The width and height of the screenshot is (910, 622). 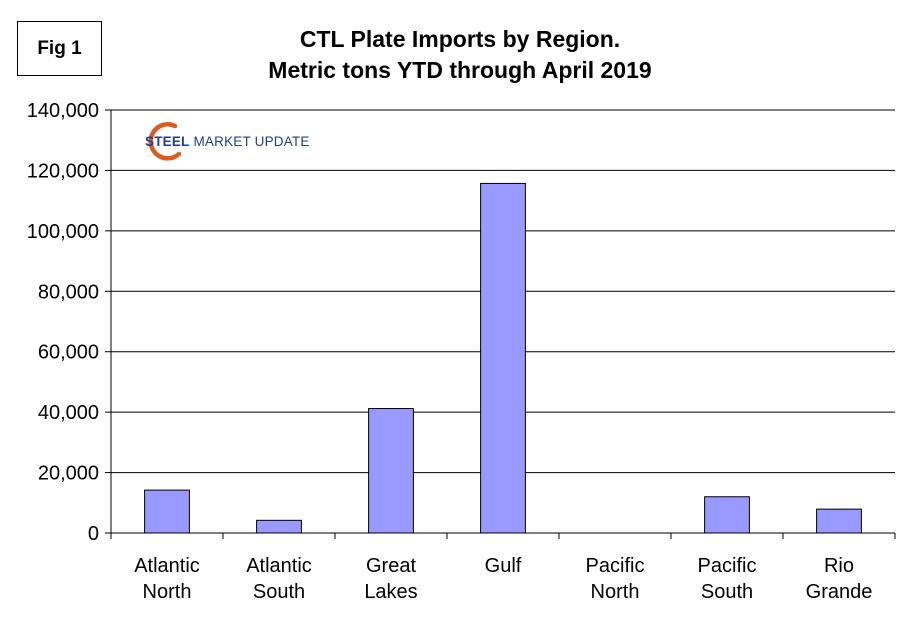 What do you see at coordinates (839, 592) in the screenshot?
I see `x-tick-label: Grande` at bounding box center [839, 592].